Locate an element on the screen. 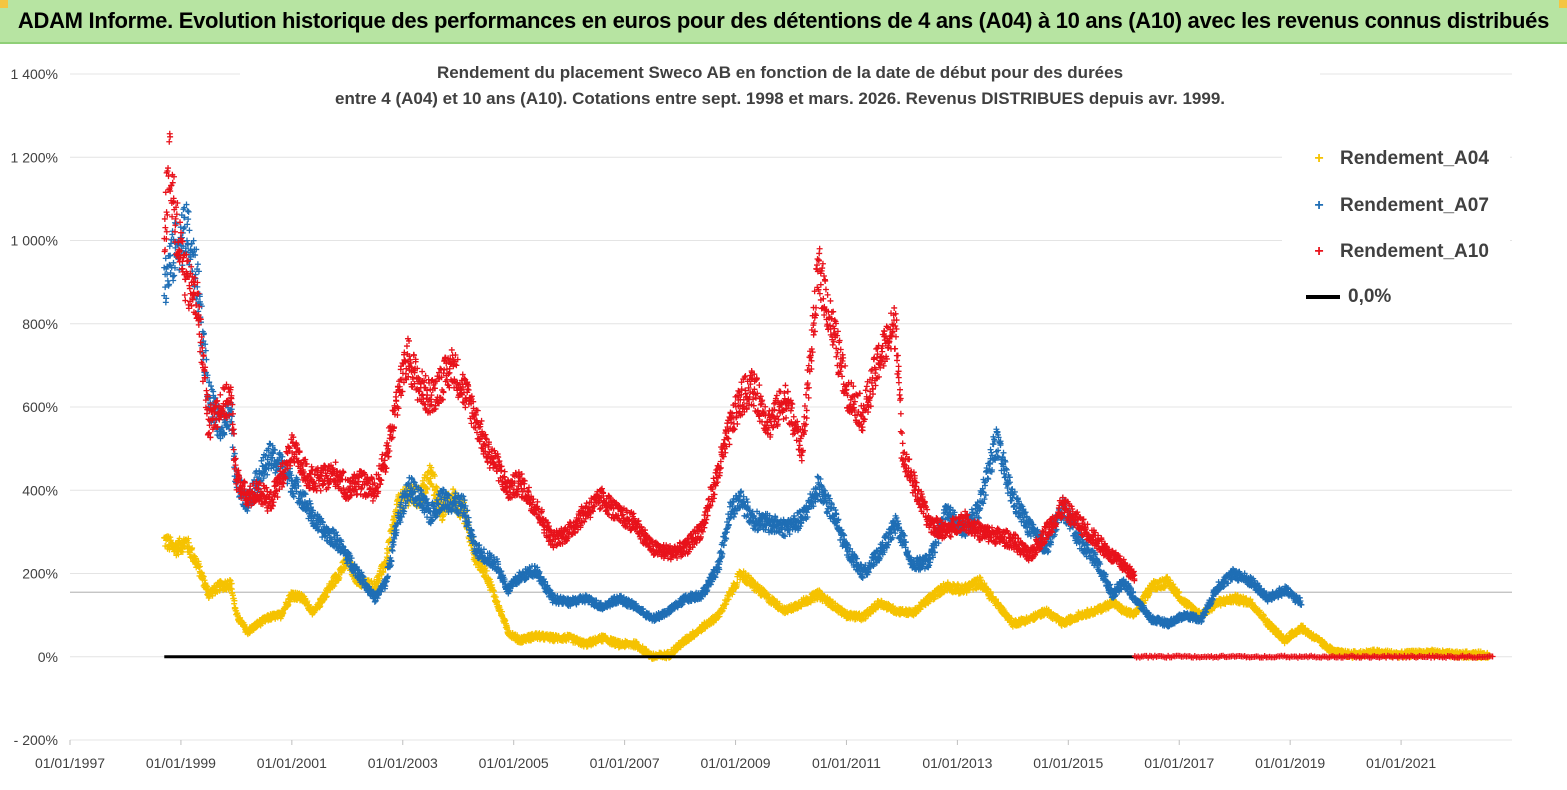  corner-marker-left is located at coordinates (4, 4).